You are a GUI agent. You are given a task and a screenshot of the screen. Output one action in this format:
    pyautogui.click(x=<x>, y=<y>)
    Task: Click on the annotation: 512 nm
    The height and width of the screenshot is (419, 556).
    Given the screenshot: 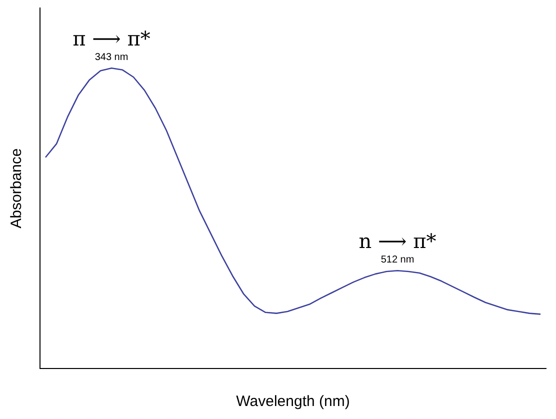 What is the action you would take?
    pyautogui.click(x=397, y=260)
    